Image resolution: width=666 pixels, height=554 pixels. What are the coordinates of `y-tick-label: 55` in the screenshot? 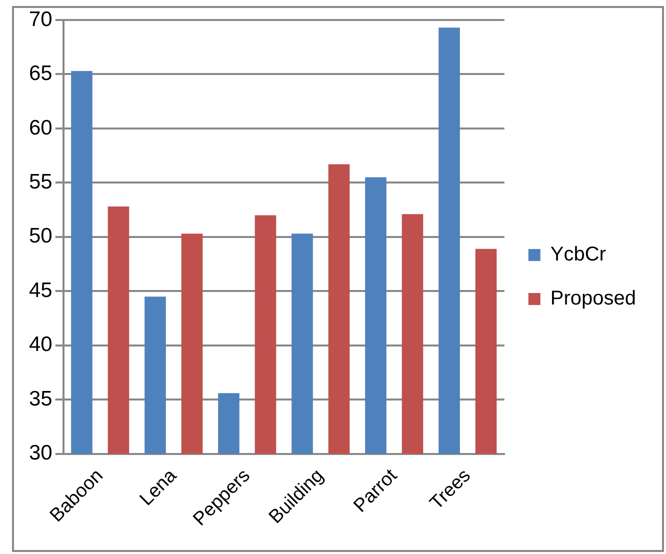 It's located at (40, 182).